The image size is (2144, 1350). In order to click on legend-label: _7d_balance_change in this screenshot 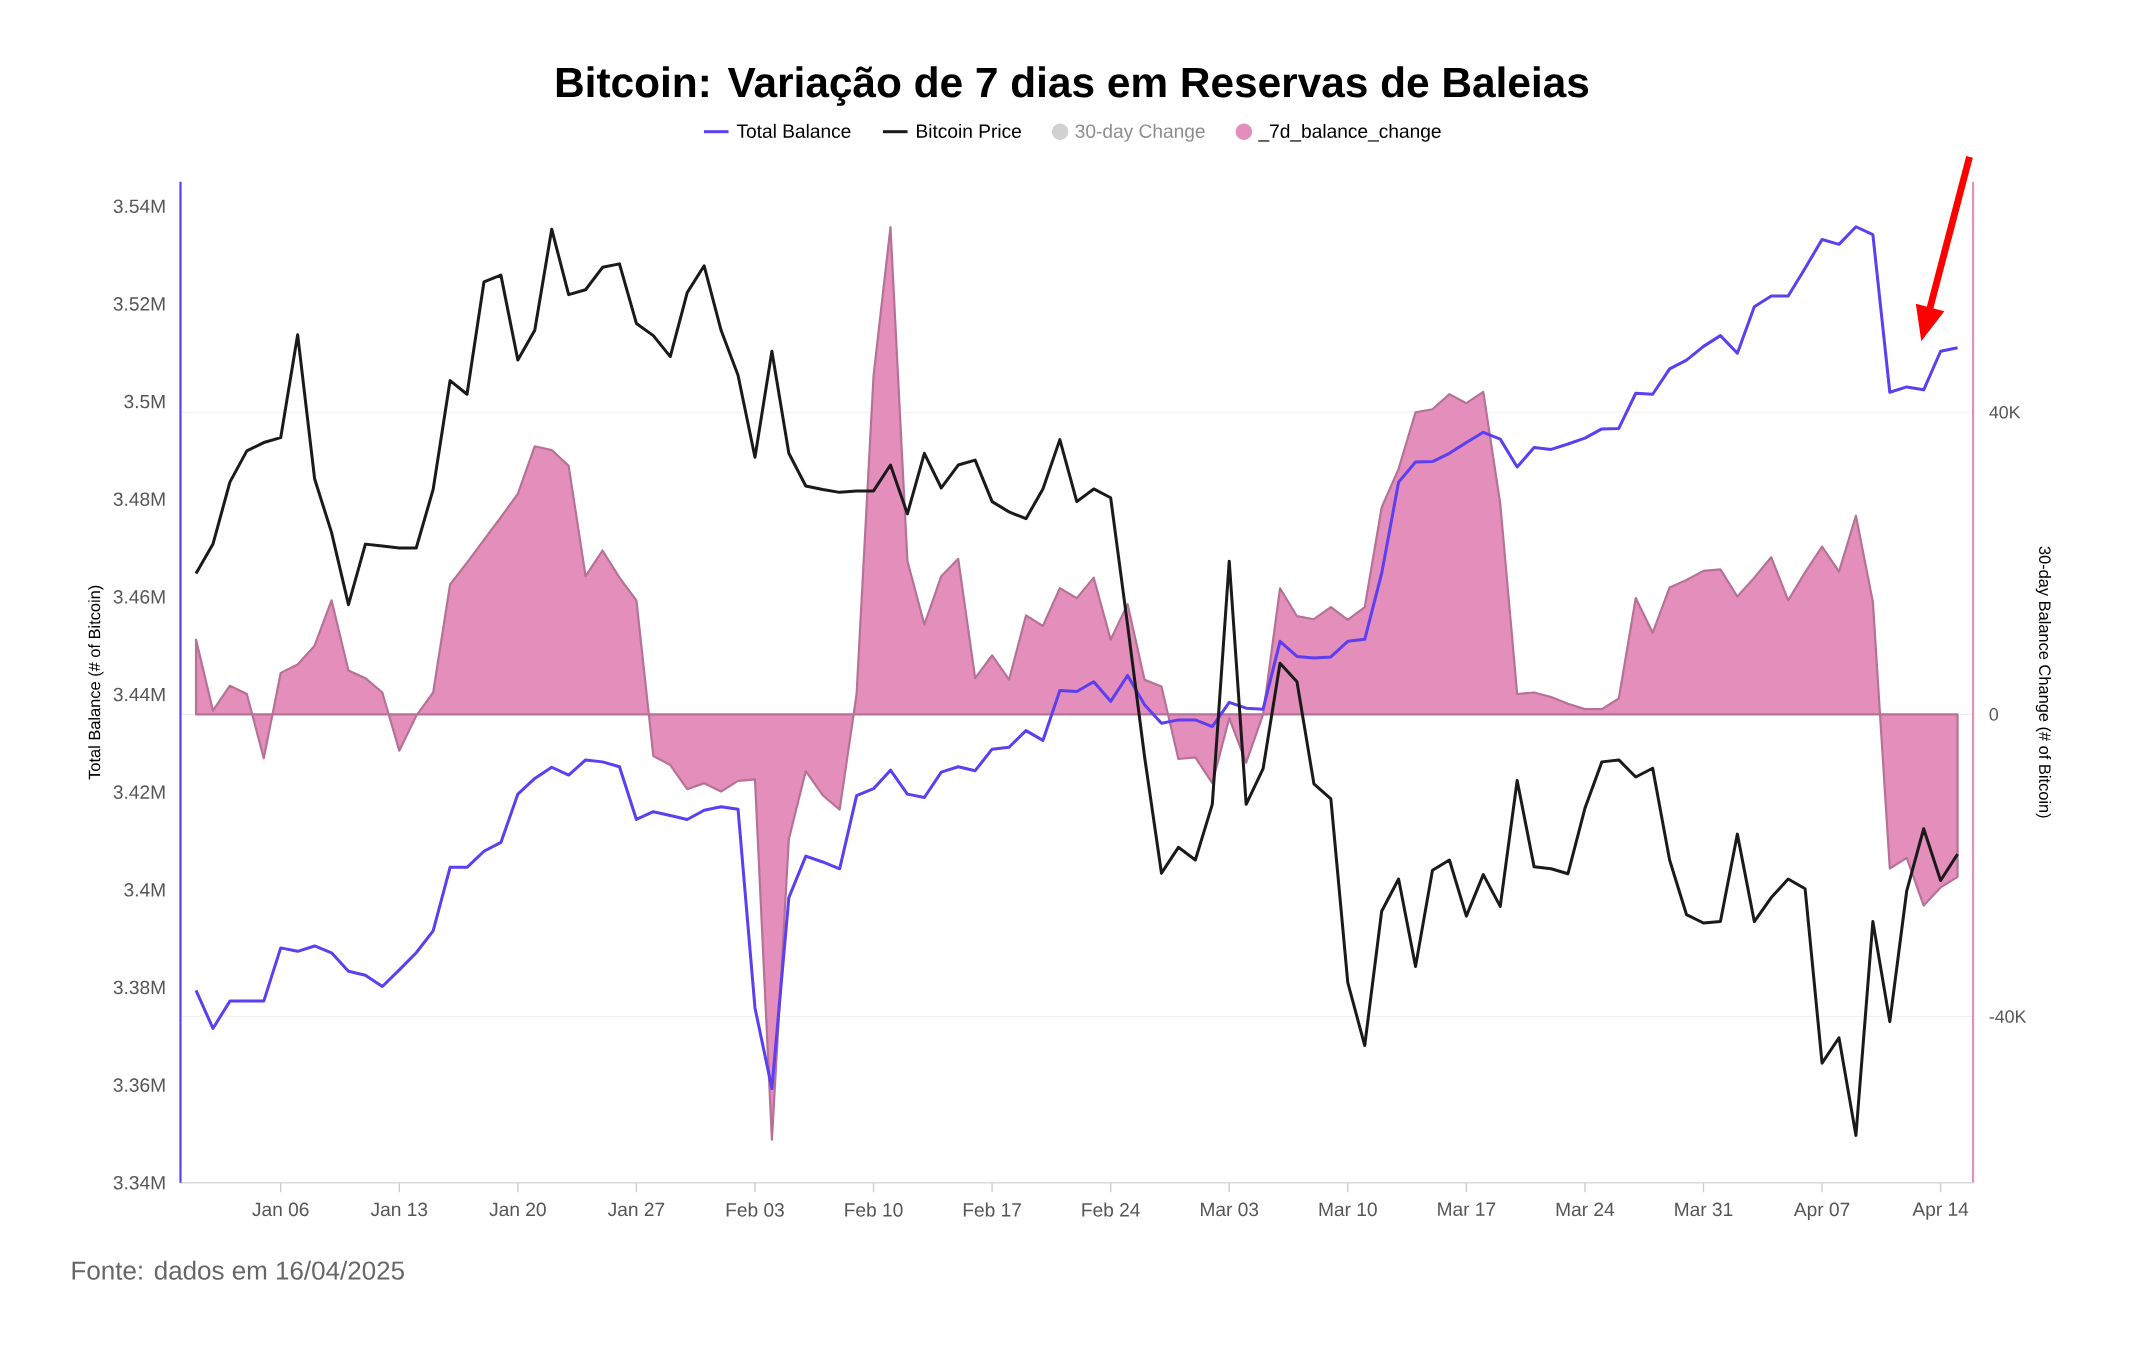, I will do `click(1349, 133)`.